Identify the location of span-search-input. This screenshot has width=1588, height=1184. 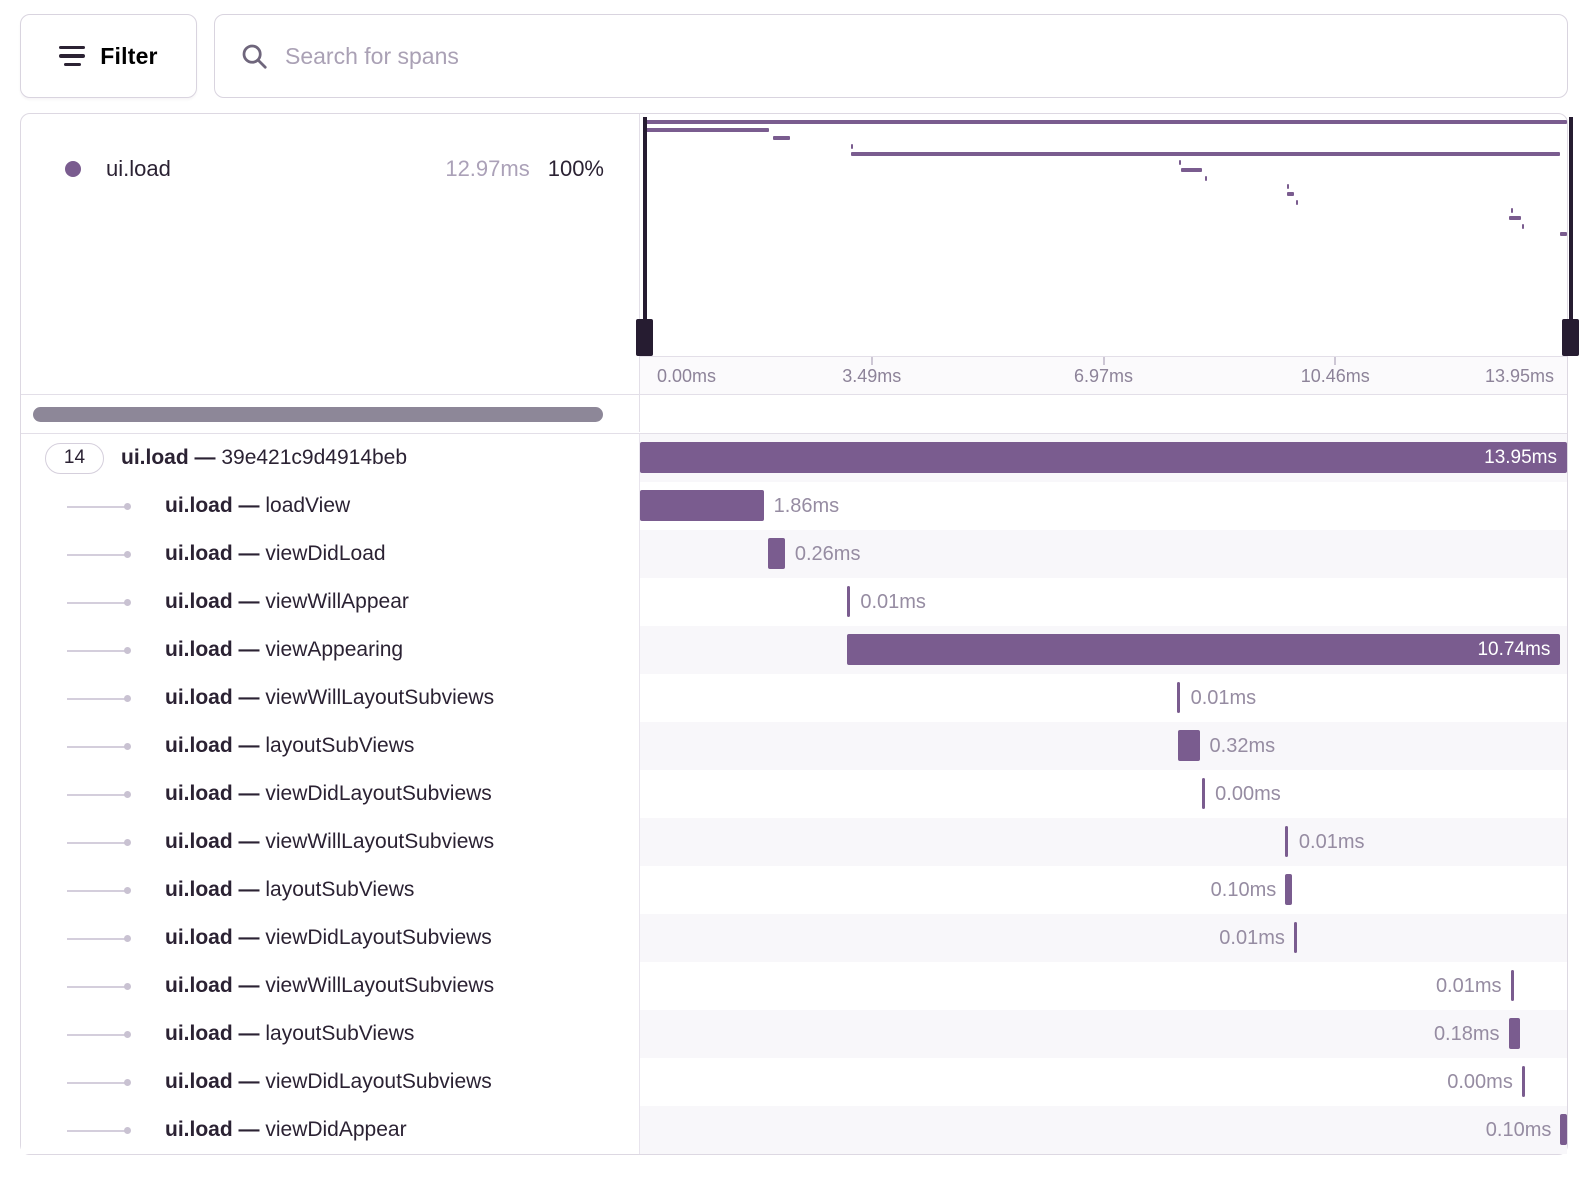
(914, 56).